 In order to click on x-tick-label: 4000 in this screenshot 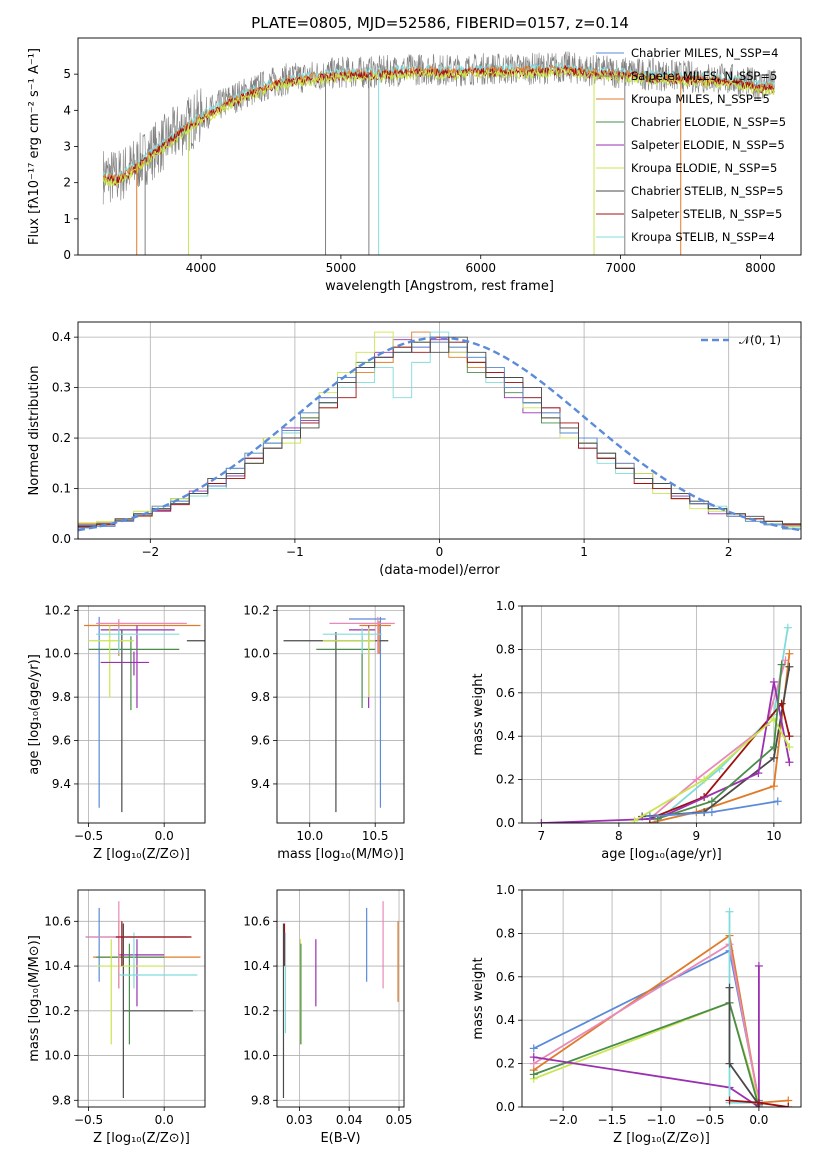, I will do `click(201, 268)`.